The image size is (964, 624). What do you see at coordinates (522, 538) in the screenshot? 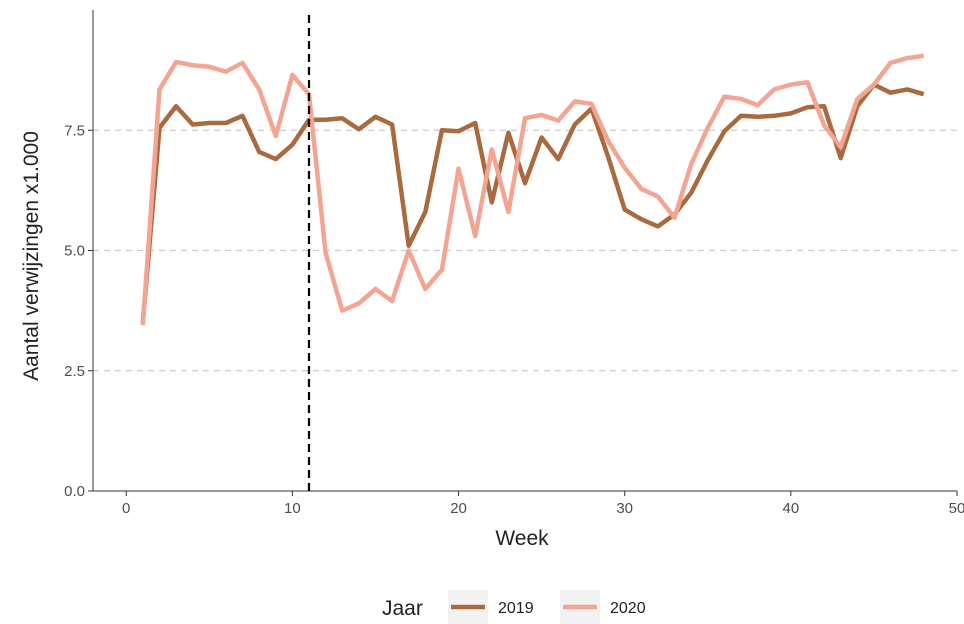
I see `x-axis-title: Week` at bounding box center [522, 538].